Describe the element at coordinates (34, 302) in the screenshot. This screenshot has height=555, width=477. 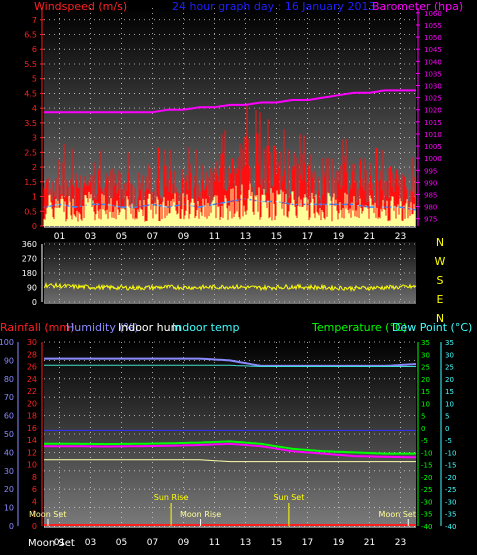
I see `direction-tick-label: 0` at that location.